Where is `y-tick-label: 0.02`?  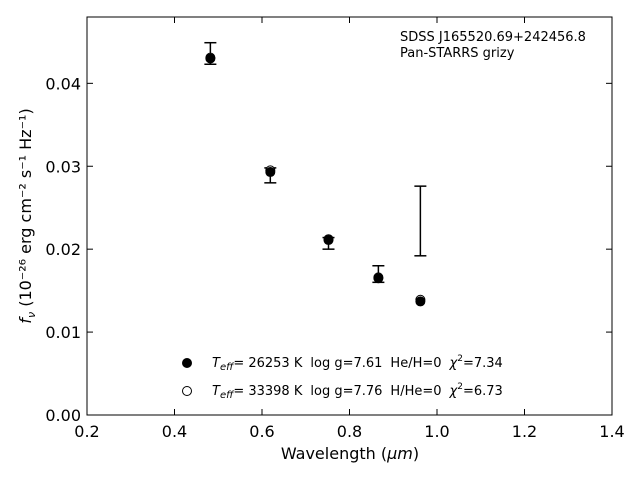
y-tick-label: 0.02 is located at coordinates (63, 249).